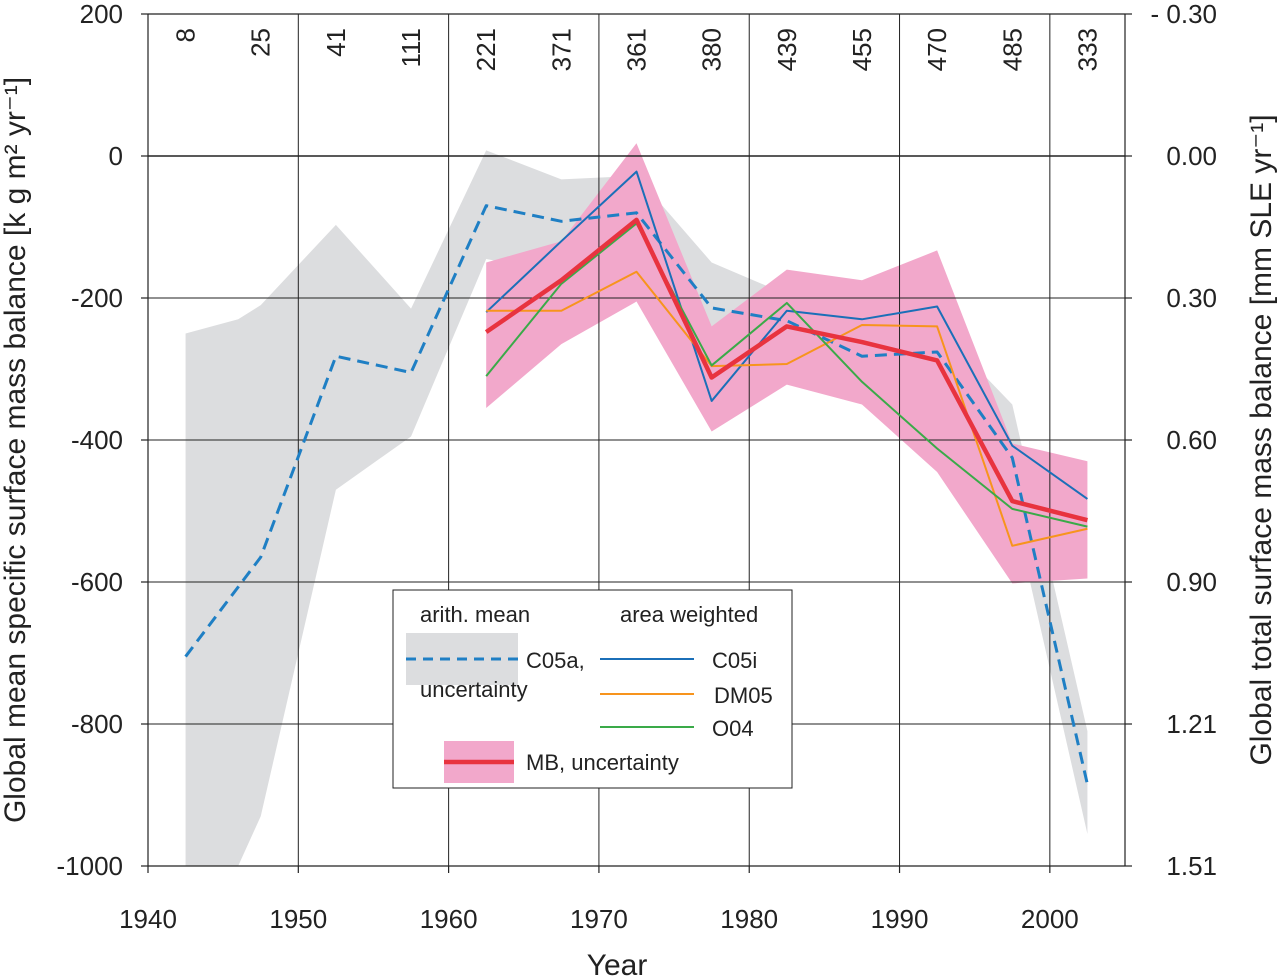 The image size is (1280, 980). What do you see at coordinates (1191, 724) in the screenshot?
I see `y-tick-label-right: 1.21` at bounding box center [1191, 724].